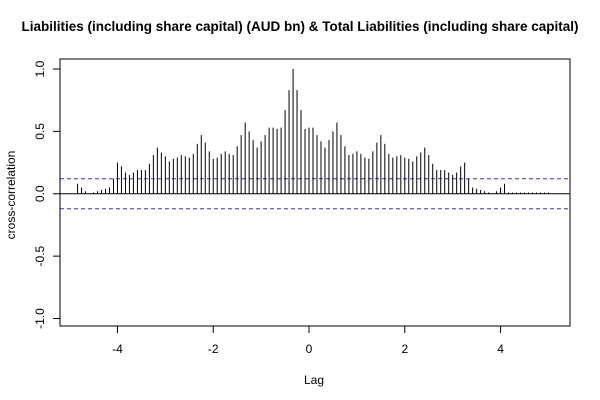 This screenshot has width=600, height=400. Describe the element at coordinates (40, 318) in the screenshot. I see `y-tick-label: -1.0` at that location.